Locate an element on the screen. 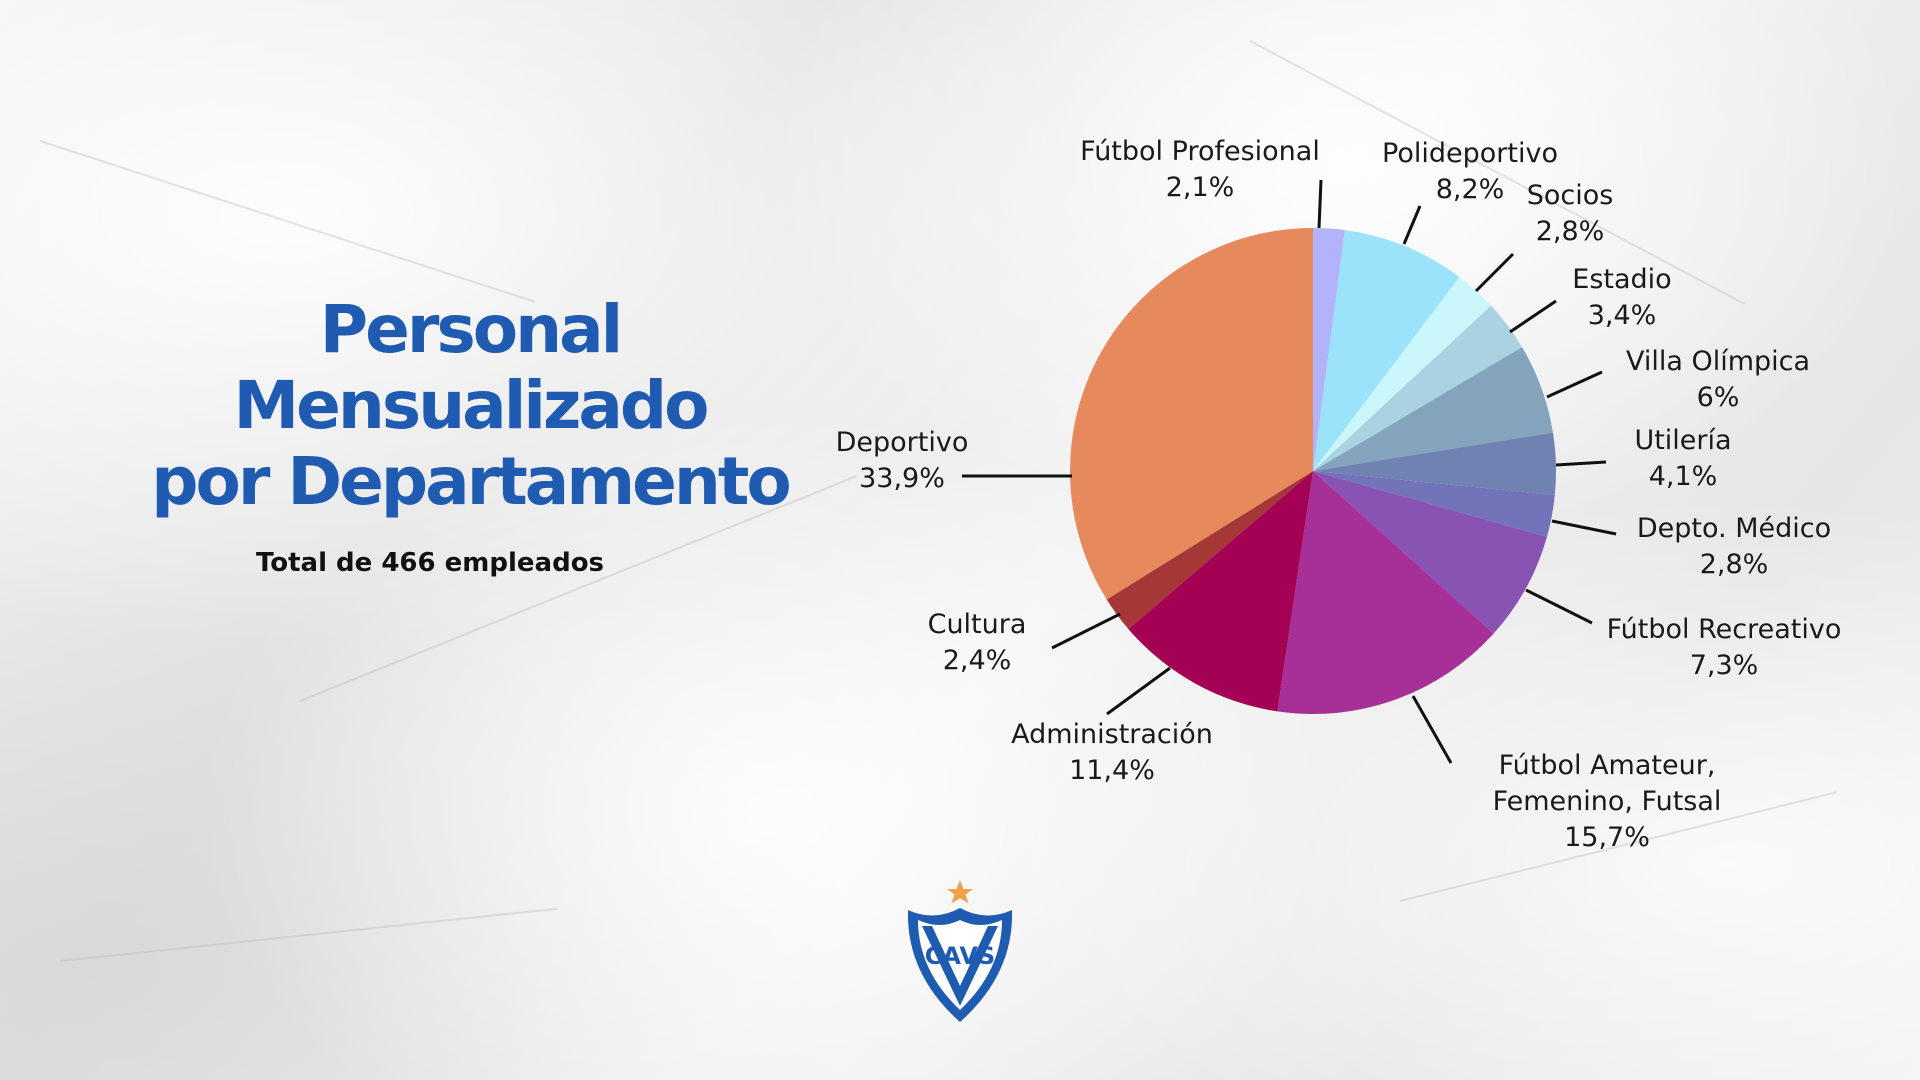  title-line: Personal is located at coordinates (471, 329).